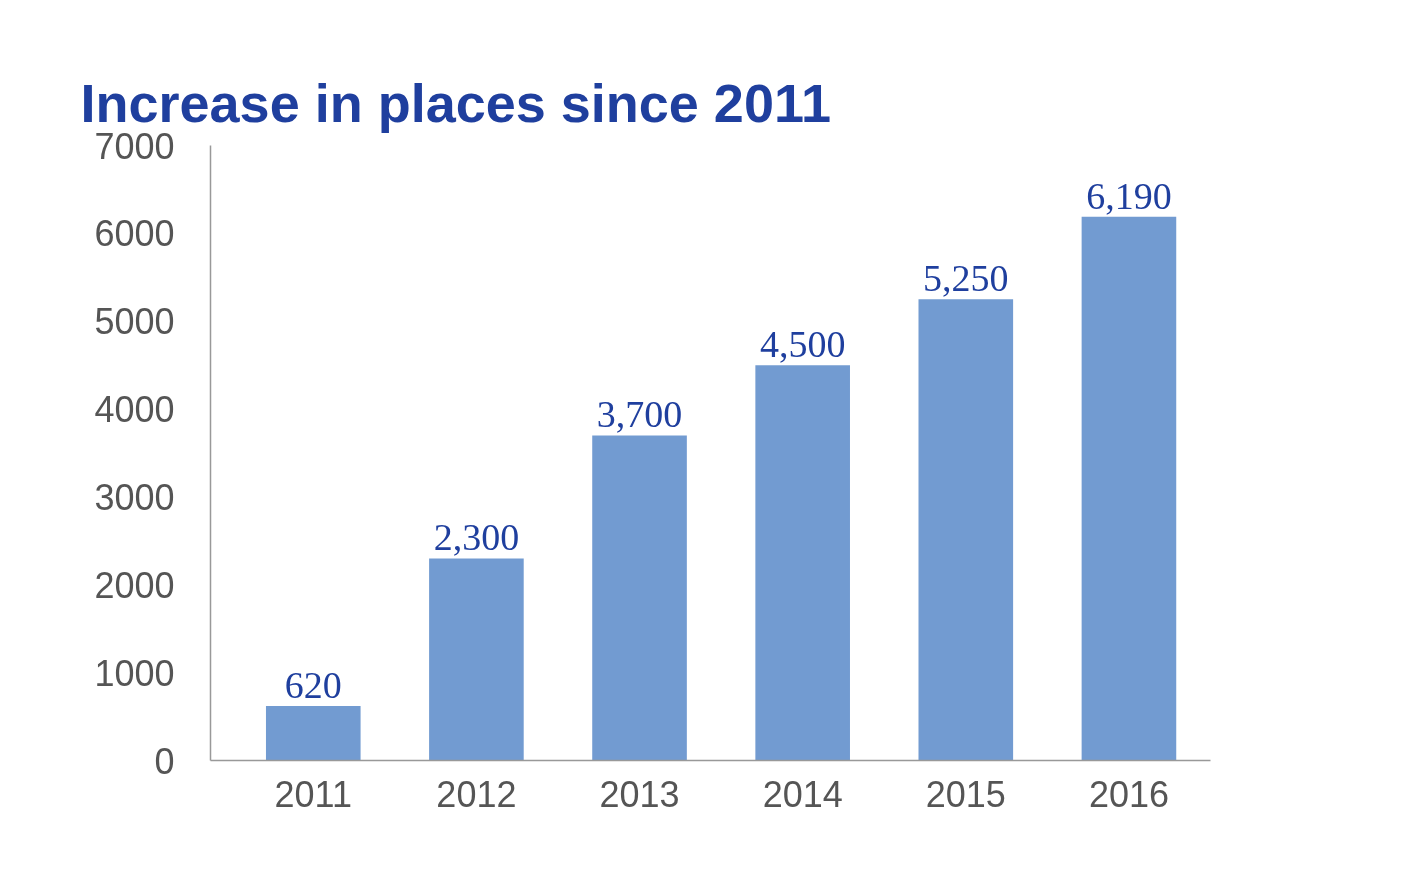 This screenshot has height=880, width=1425. What do you see at coordinates (965, 794) in the screenshot?
I see `x-tick-label: 2015` at bounding box center [965, 794].